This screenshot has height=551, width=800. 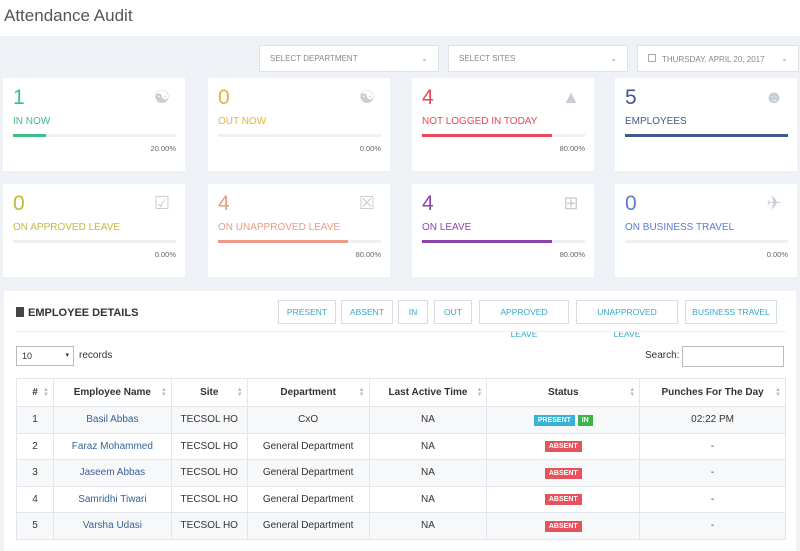 I want to click on stat-card-business-travel: 0 ON BUSINESS TRAVEL ✈ 0.00%, so click(x=706, y=230).